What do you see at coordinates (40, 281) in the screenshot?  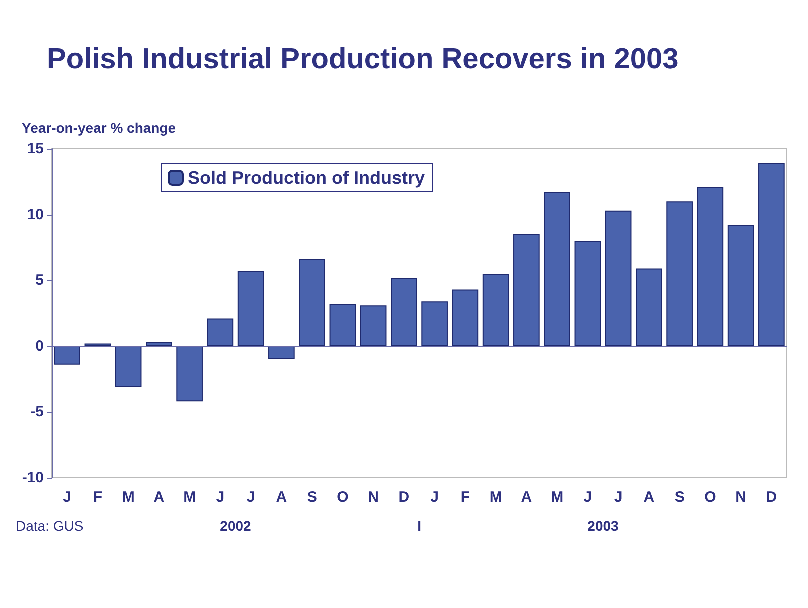 I see `y-tick-label: 5` at bounding box center [40, 281].